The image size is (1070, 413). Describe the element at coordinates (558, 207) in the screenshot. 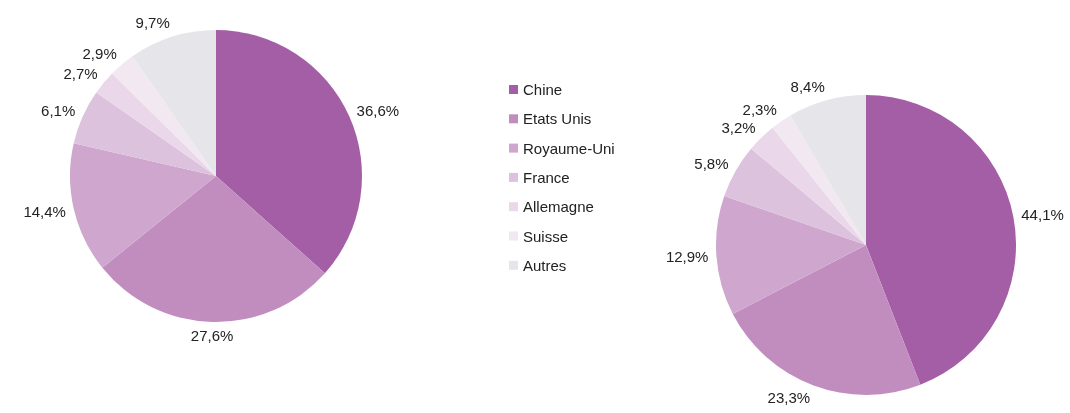

I see `legend-label: Allemagne` at that location.